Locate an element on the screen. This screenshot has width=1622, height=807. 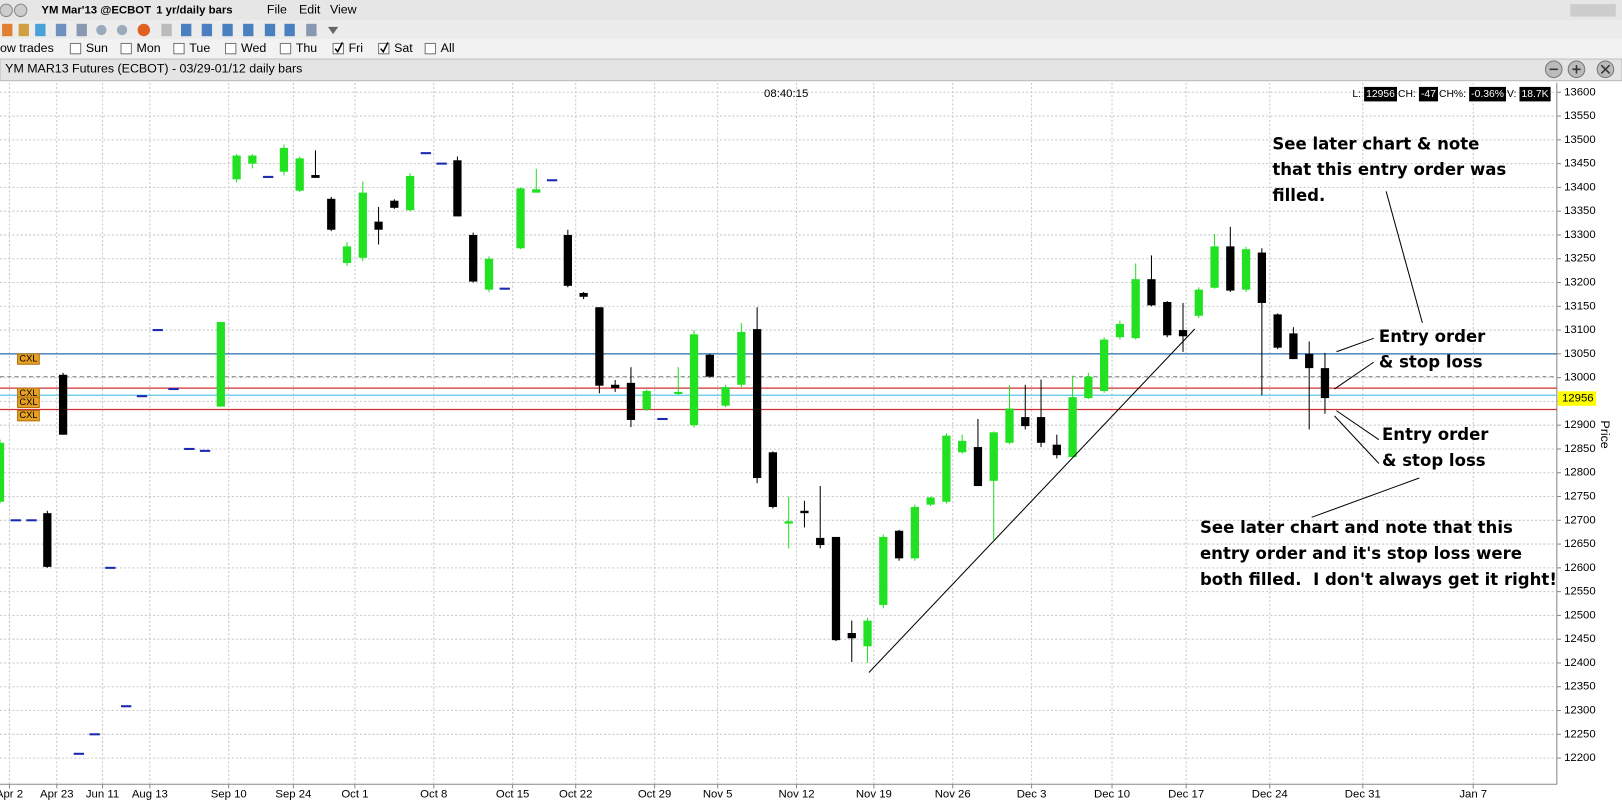
back-button is located at coordinates (6, 10).